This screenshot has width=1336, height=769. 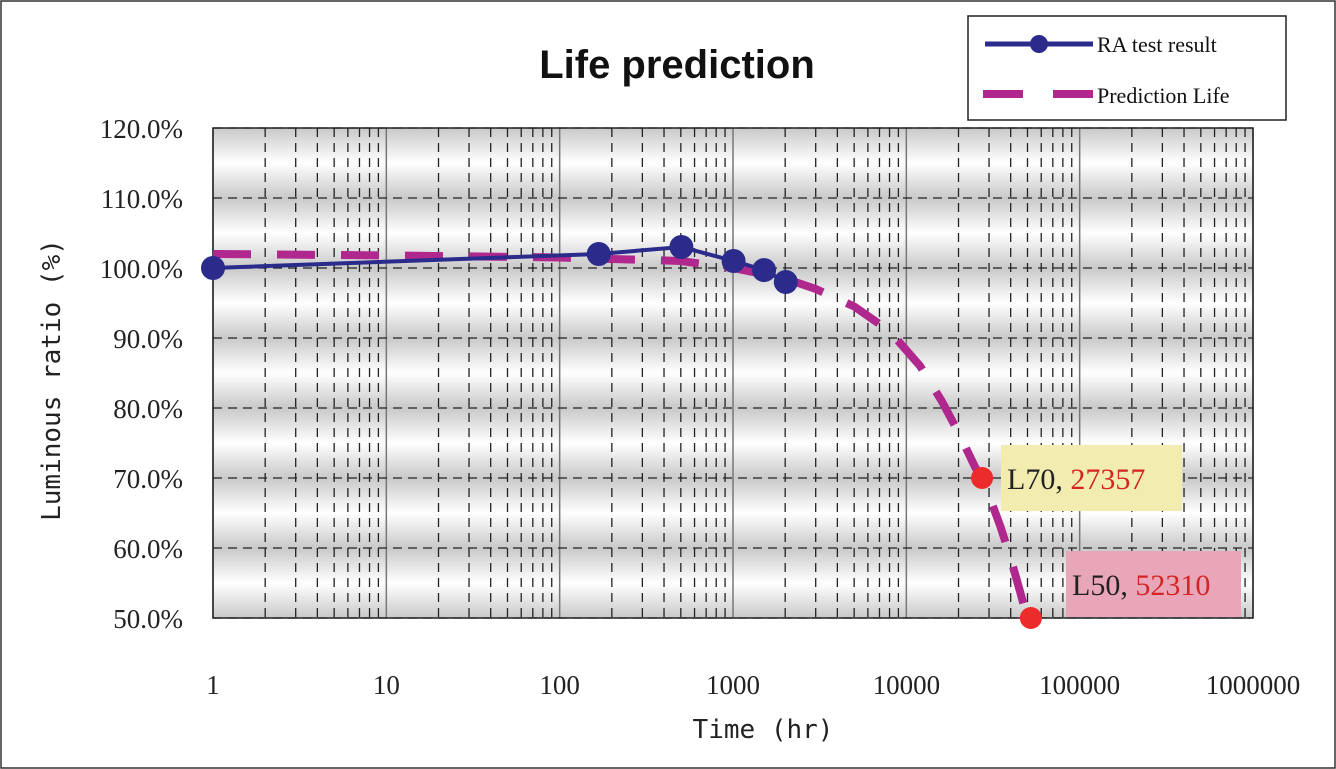 What do you see at coordinates (677, 65) in the screenshot?
I see `chart-title: Life prediction` at bounding box center [677, 65].